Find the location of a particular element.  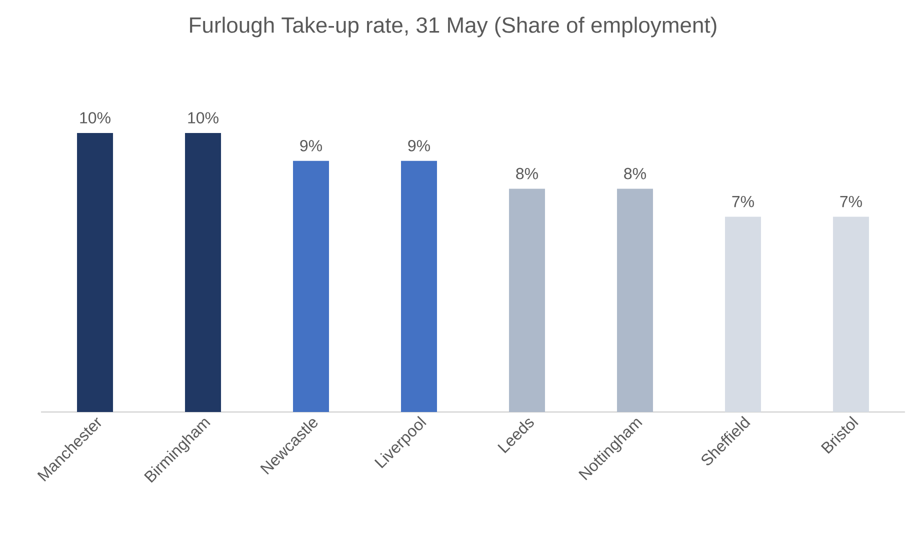

chart-title: Furlough Take-up rate, 31 May (Share of employment) is located at coordinates (453, 27).